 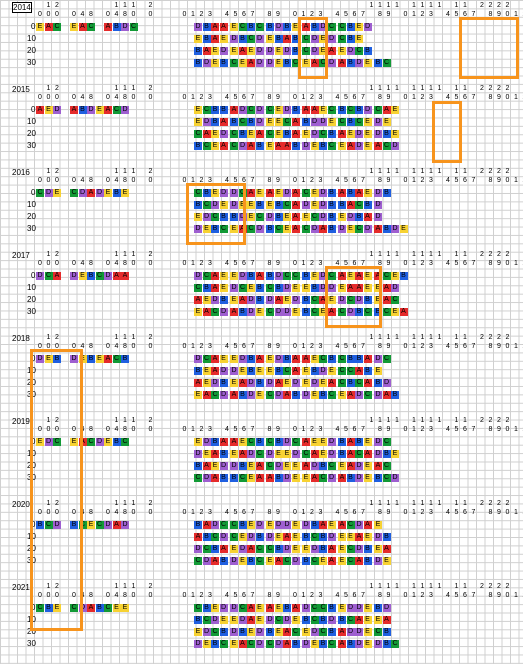 What do you see at coordinates (48, 110) in the screenshot?
I see `prefix-cell: E` at bounding box center [48, 110].